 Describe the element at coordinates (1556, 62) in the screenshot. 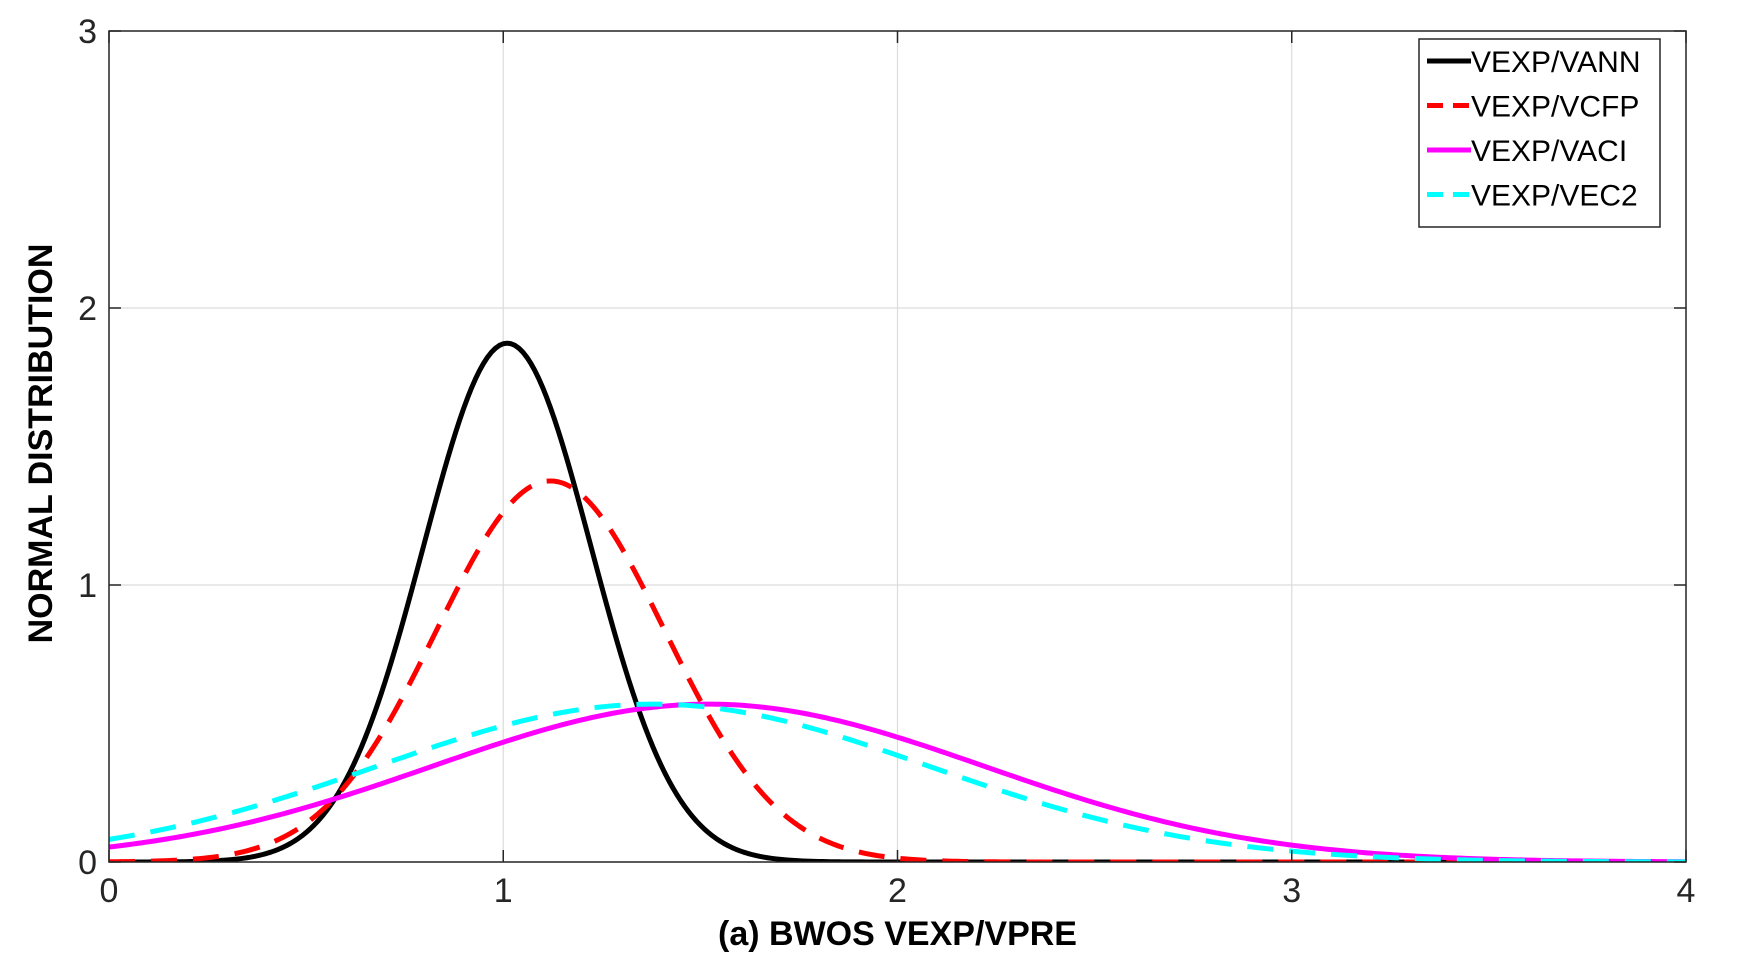

I see `legend-label: VEXP/VANN` at that location.